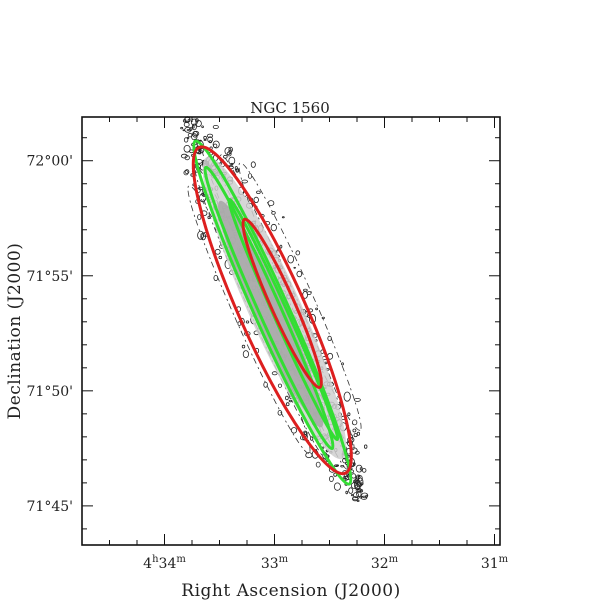 The image size is (600, 601). I want to click on green-contour-mid, so click(269, 308).